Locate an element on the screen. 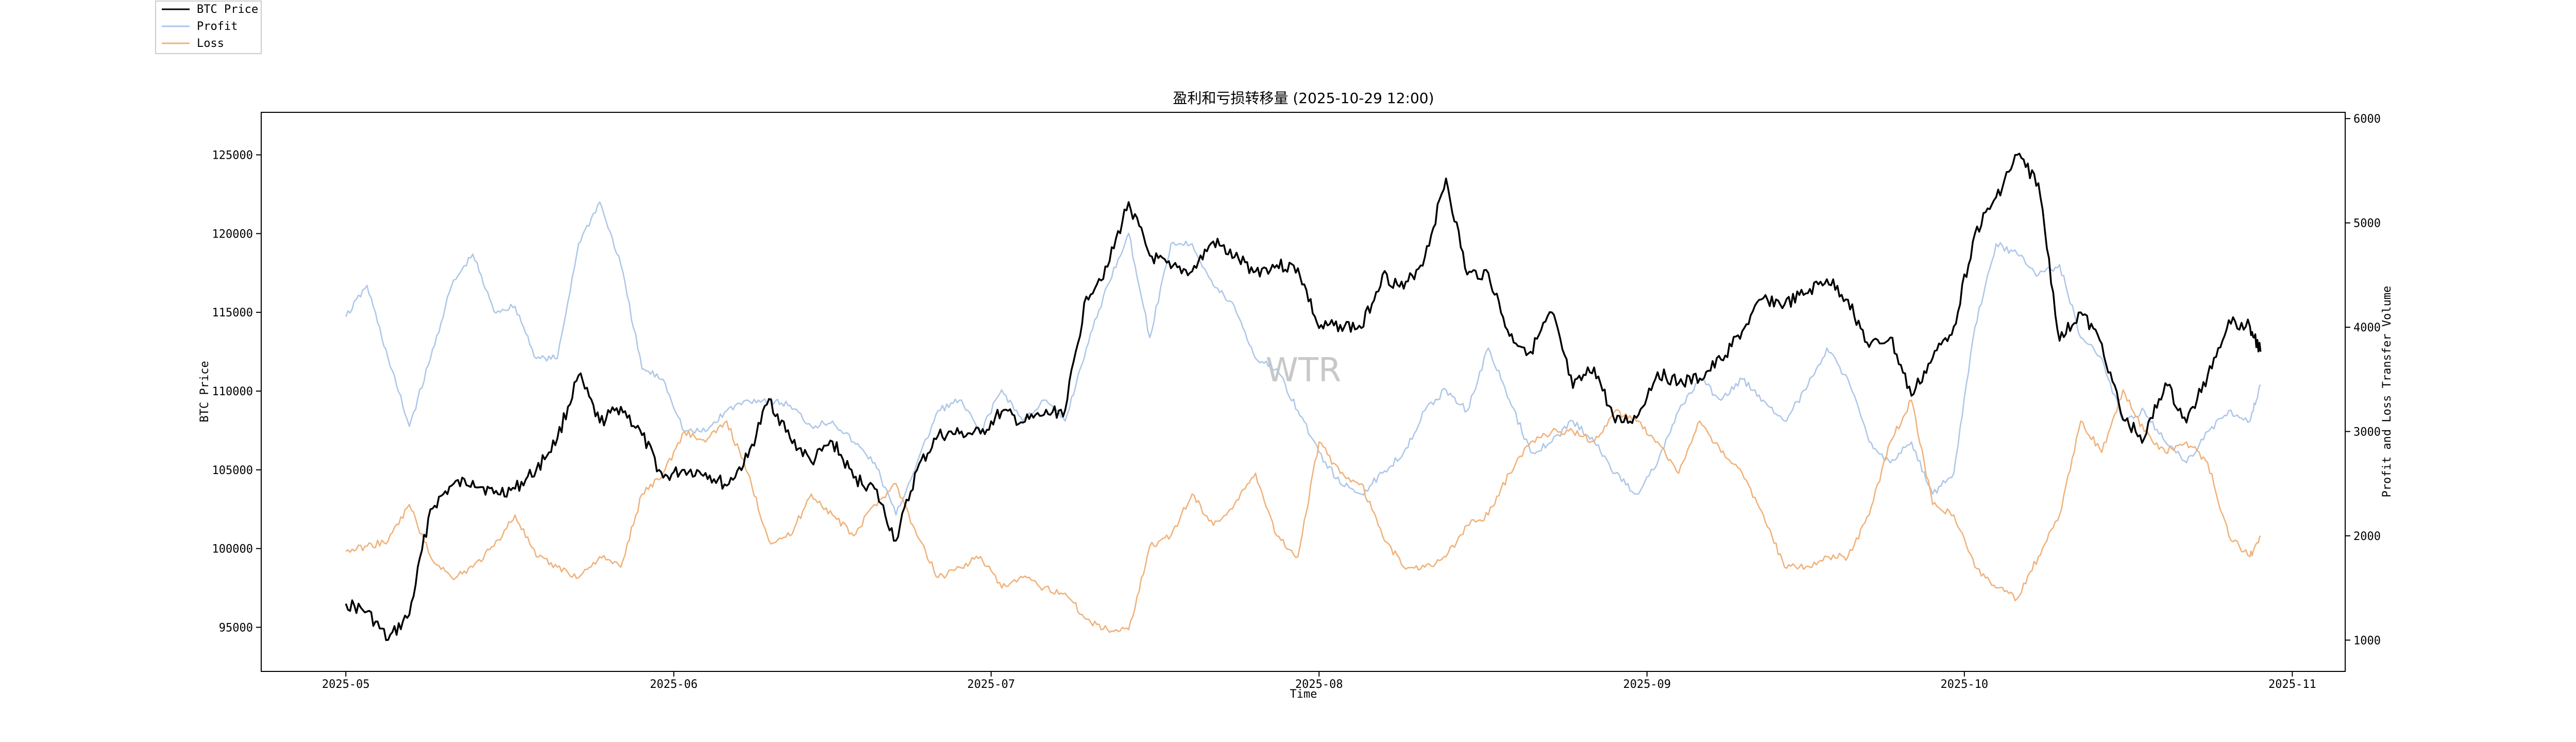  y-left-tick-label: 100000 is located at coordinates (232, 549).